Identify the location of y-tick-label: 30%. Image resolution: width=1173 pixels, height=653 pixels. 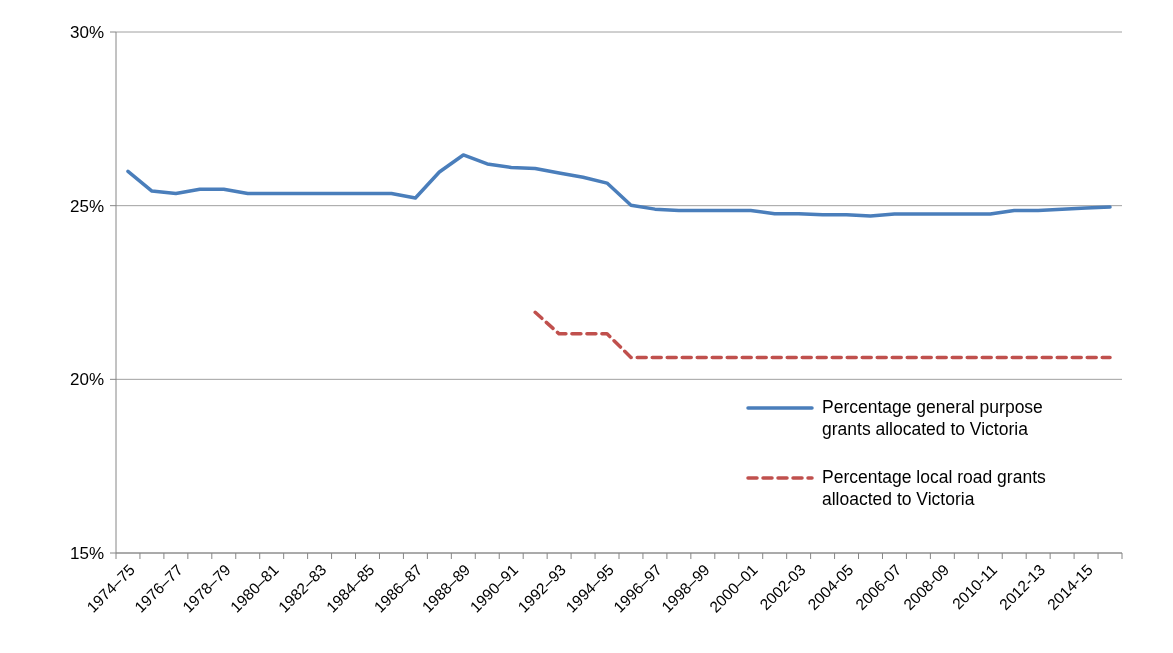
(86, 32).